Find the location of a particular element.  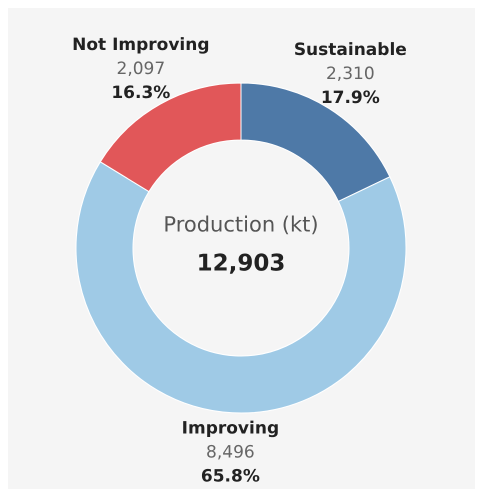

slice-label: Sustainable is located at coordinates (350, 50).